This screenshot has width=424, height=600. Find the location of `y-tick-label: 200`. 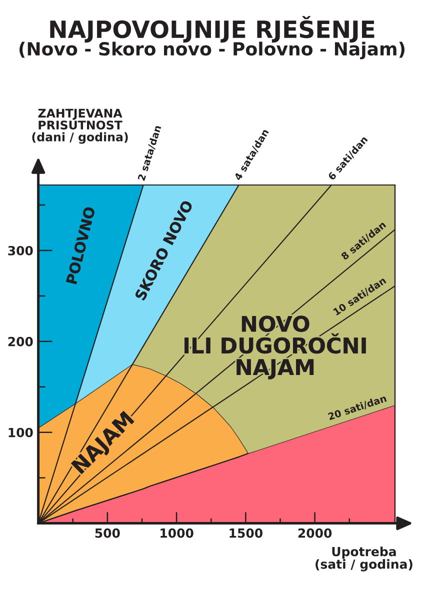

y-tick-label: 200 is located at coordinates (20, 341).